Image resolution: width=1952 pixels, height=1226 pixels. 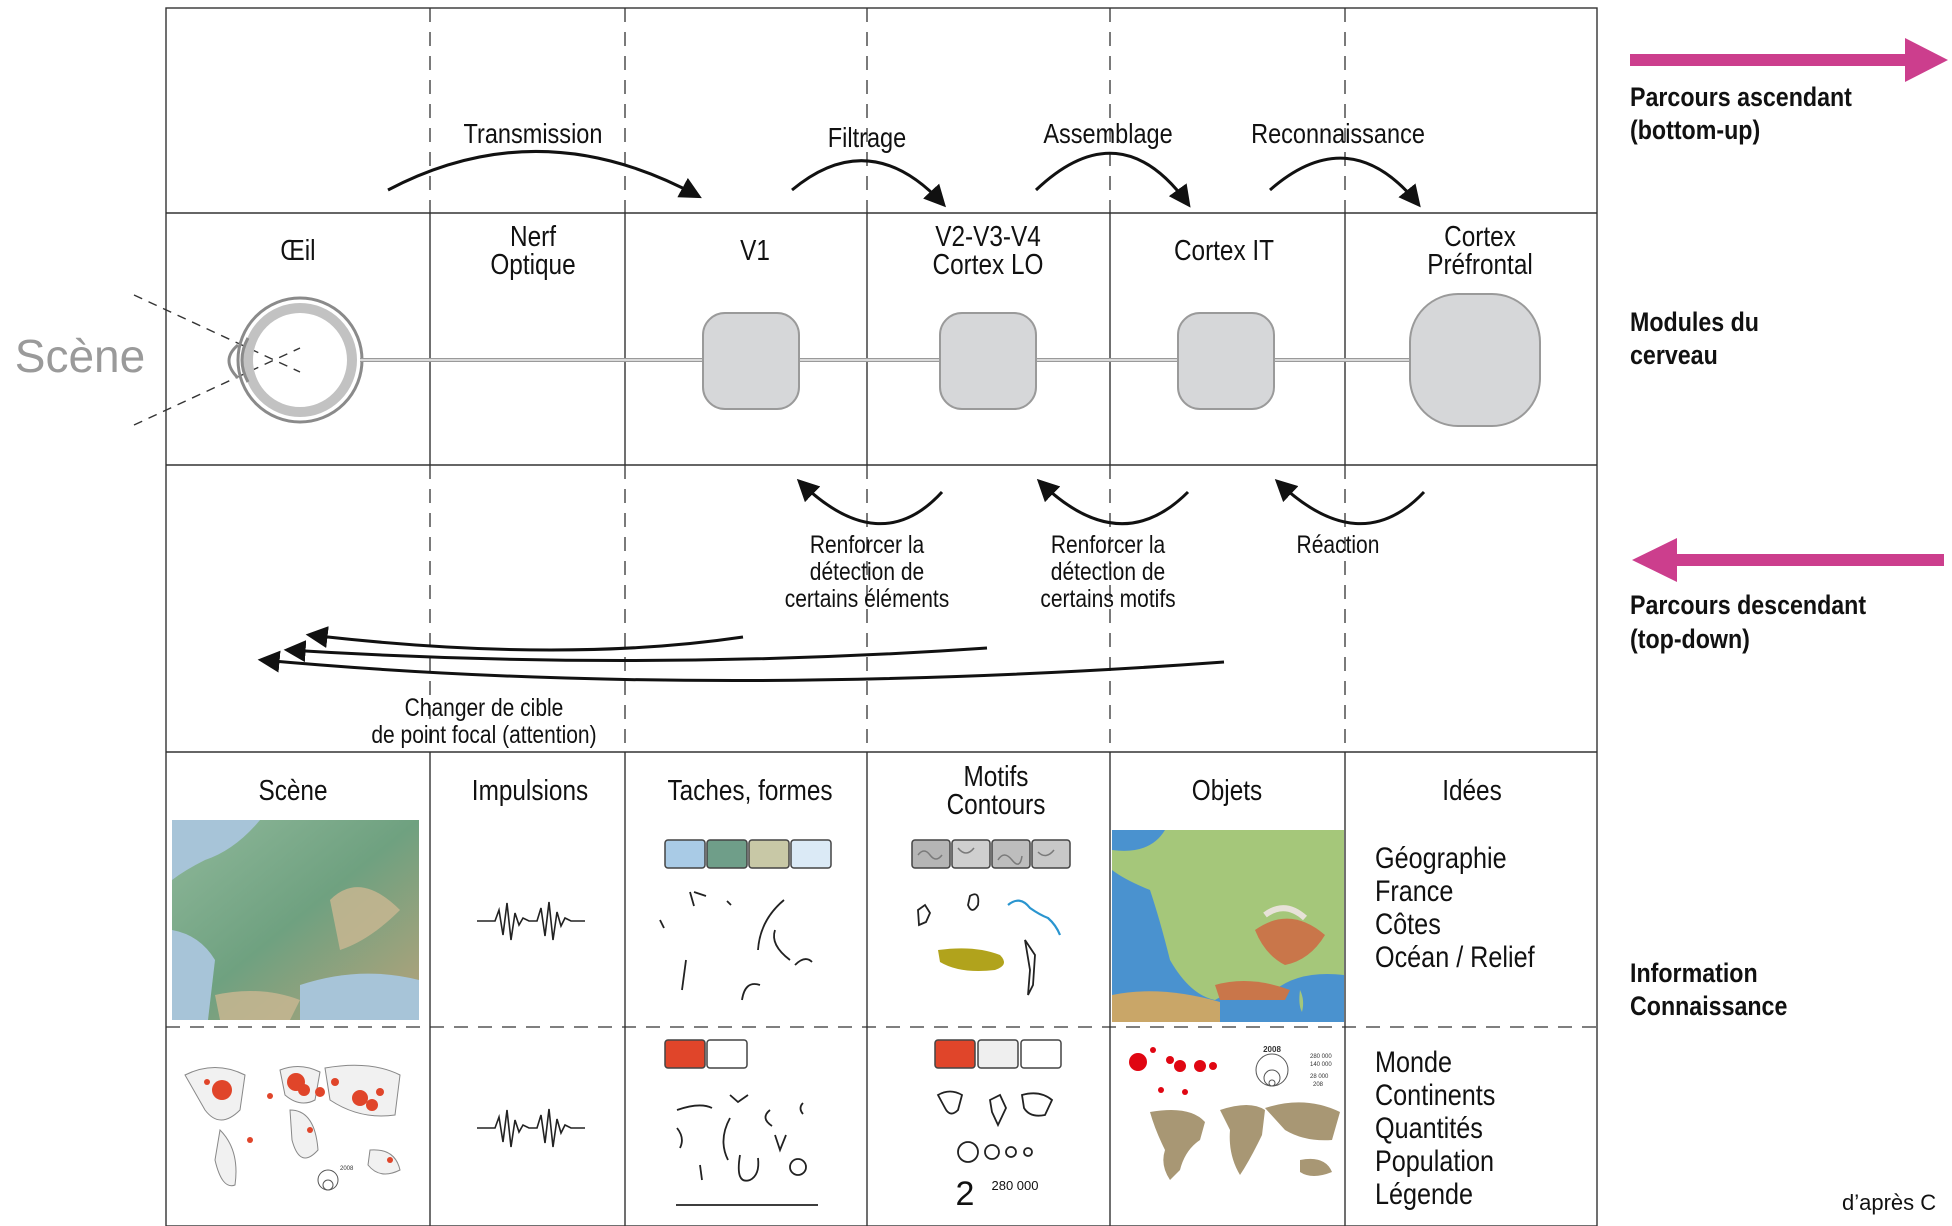 I want to click on svg-text: Quantités, so click(x=1429, y=1128).